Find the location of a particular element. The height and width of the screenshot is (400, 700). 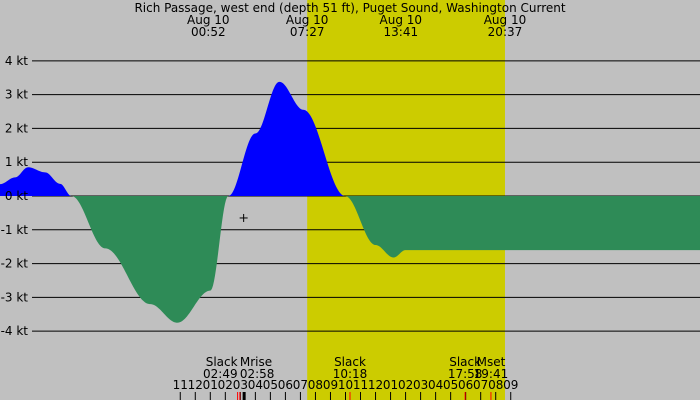

event-time-label: 19:41 is located at coordinates (491, 374).